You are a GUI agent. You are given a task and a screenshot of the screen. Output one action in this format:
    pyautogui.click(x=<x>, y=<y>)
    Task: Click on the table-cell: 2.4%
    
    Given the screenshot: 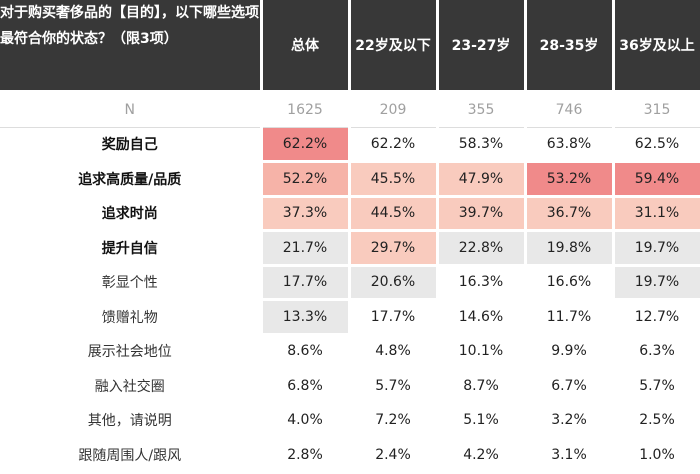 What is the action you would take?
    pyautogui.click(x=394, y=455)
    